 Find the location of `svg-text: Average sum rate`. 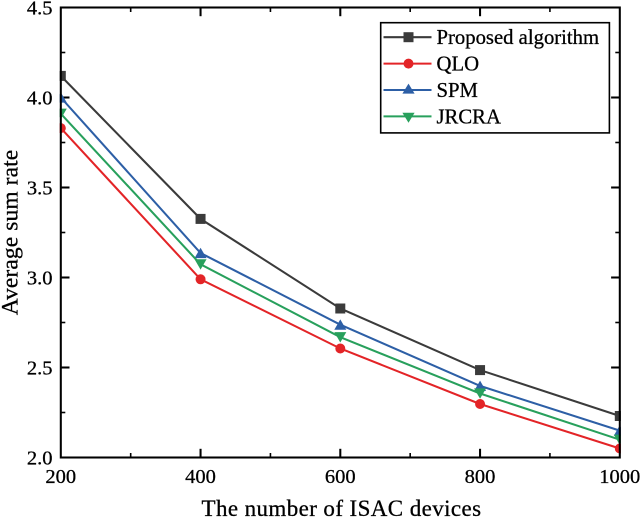

svg-text: Average sum rate is located at coordinates (11, 233).